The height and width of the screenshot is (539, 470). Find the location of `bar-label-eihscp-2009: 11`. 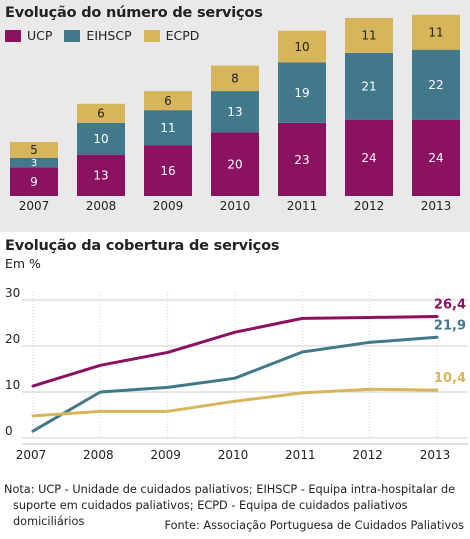

bar-label-eihscp-2009: 11 is located at coordinates (167, 128).